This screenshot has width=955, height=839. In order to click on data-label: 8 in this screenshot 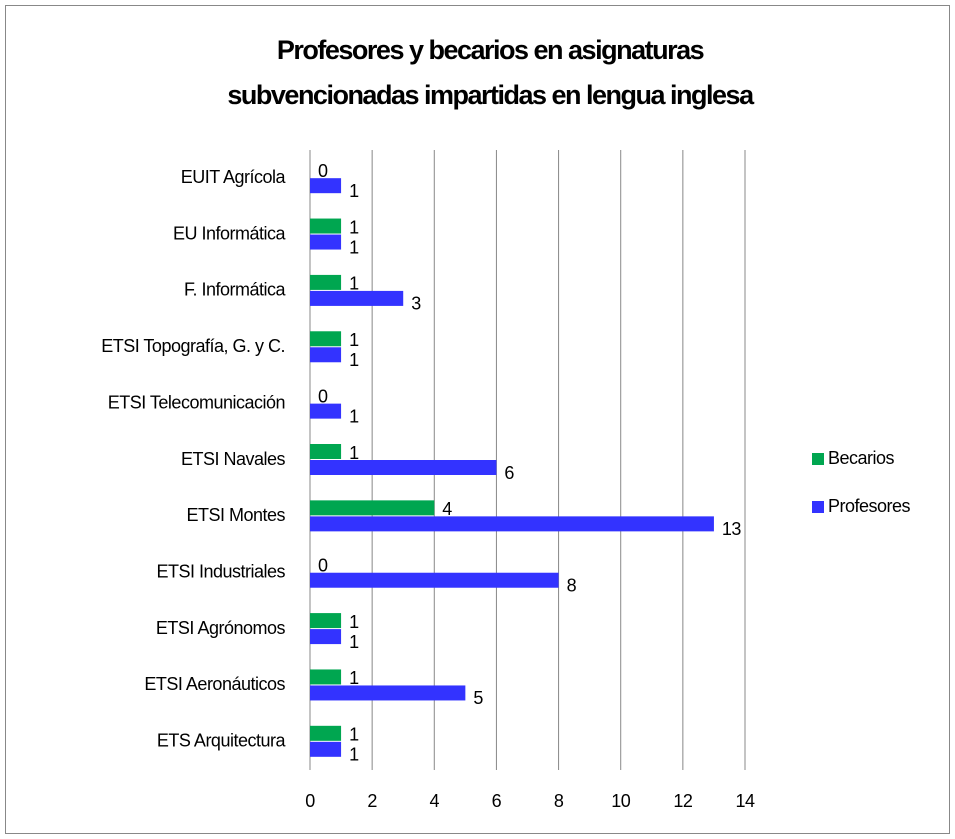, I will do `click(572, 585)`.